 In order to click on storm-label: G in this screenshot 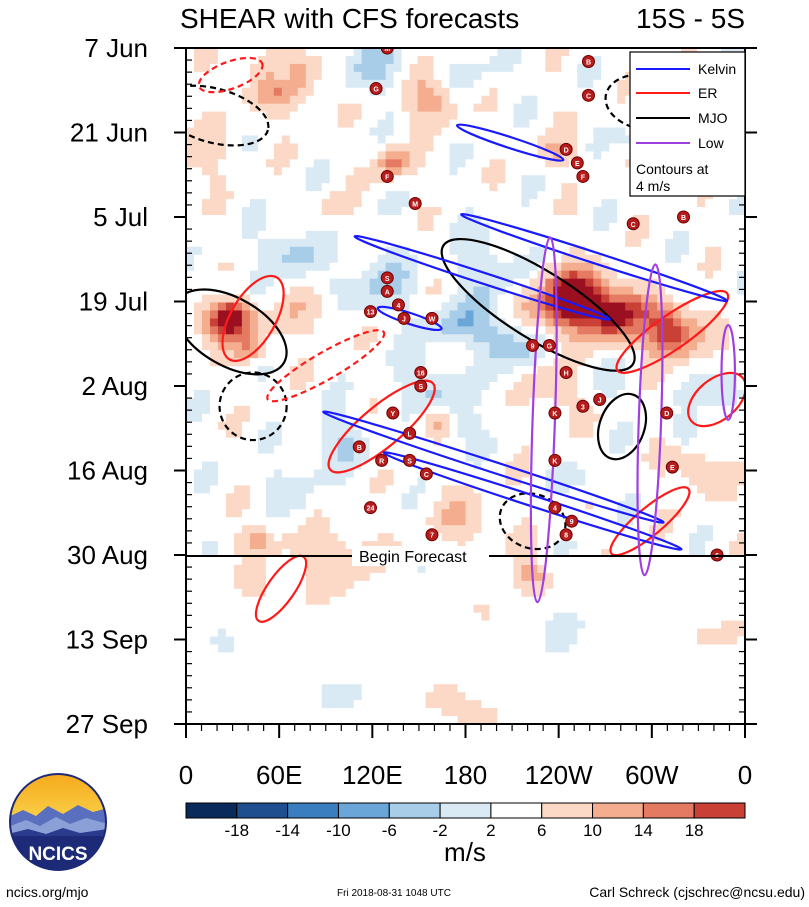, I will do `click(376, 90)`.